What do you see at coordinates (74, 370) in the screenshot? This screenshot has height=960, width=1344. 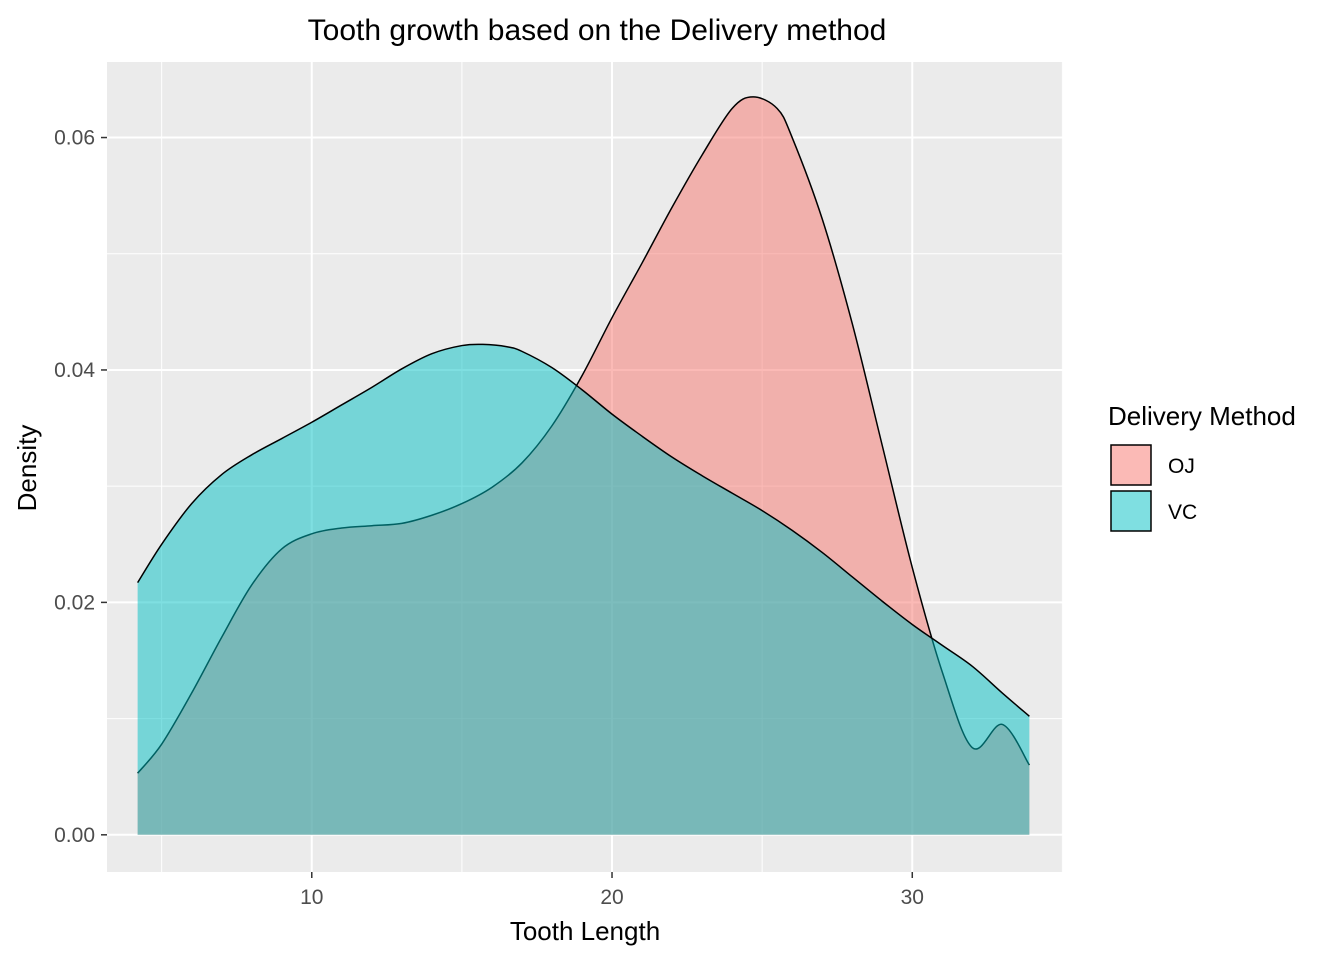 I see `y-tick-label: 0.04` at bounding box center [74, 370].